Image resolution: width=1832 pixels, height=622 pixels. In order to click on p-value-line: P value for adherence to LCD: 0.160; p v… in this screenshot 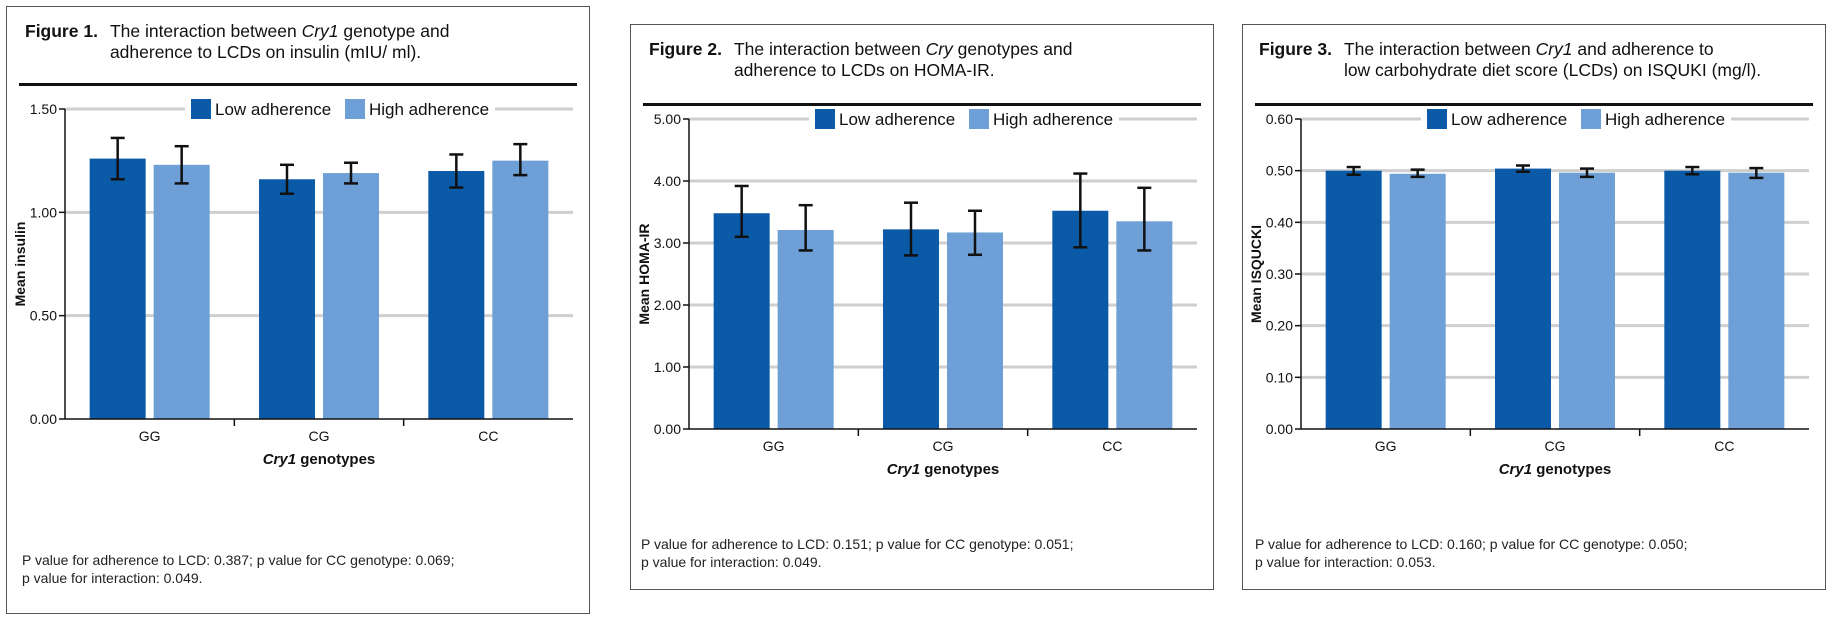, I will do `click(1471, 544)`.